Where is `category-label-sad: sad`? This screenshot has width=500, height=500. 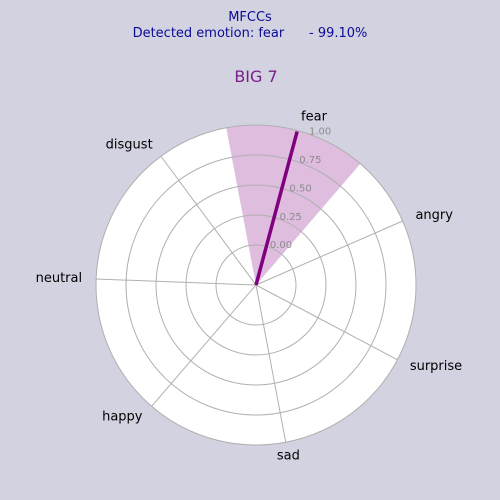
category-label-sad: sad is located at coordinates (288, 455).